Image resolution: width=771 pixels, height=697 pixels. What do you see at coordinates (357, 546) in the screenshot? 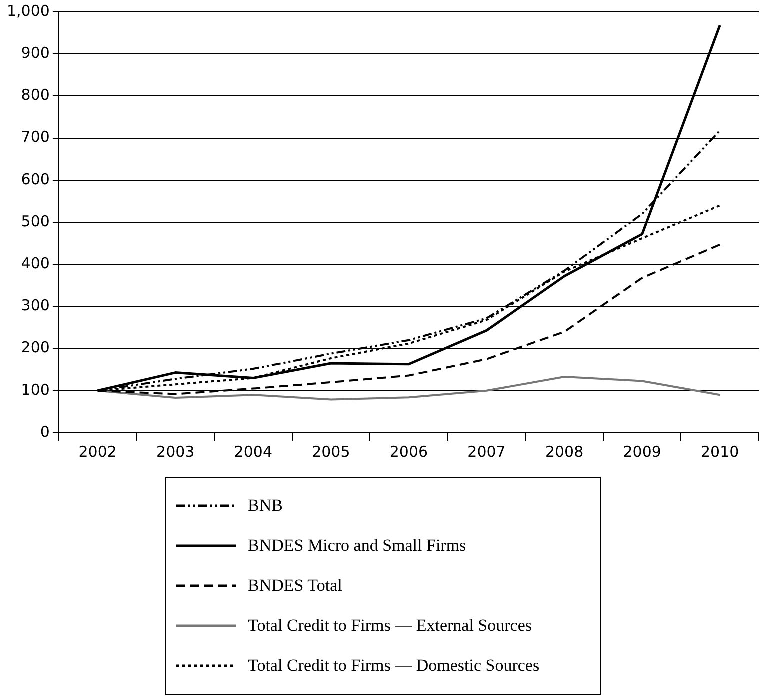
I see `legend-label: BNDES Micro and Small Firms` at bounding box center [357, 546].